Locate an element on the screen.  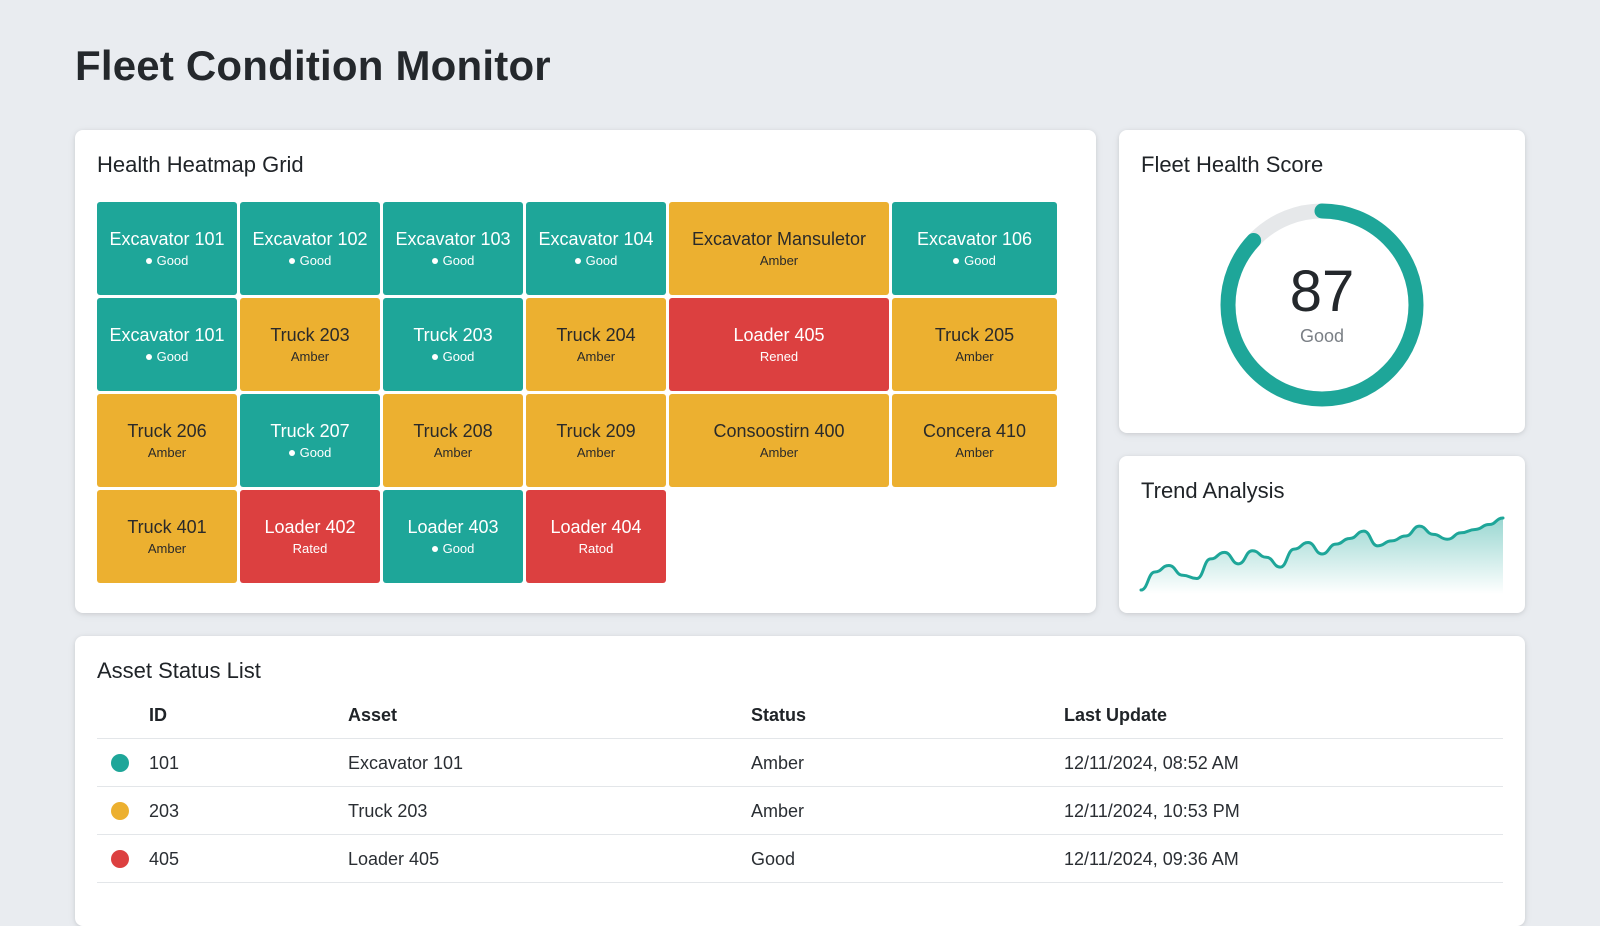
tile-asset-name: Excavator 106 is located at coordinates (974, 238).